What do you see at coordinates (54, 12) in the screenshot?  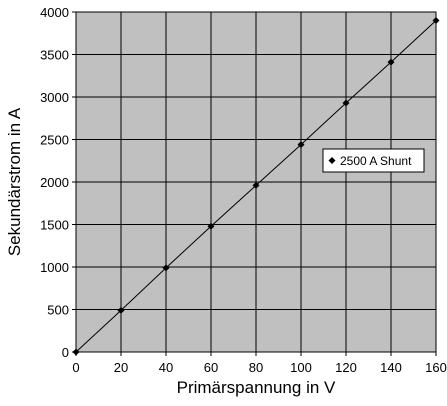 I see `y-tick-label: 4000` at bounding box center [54, 12].